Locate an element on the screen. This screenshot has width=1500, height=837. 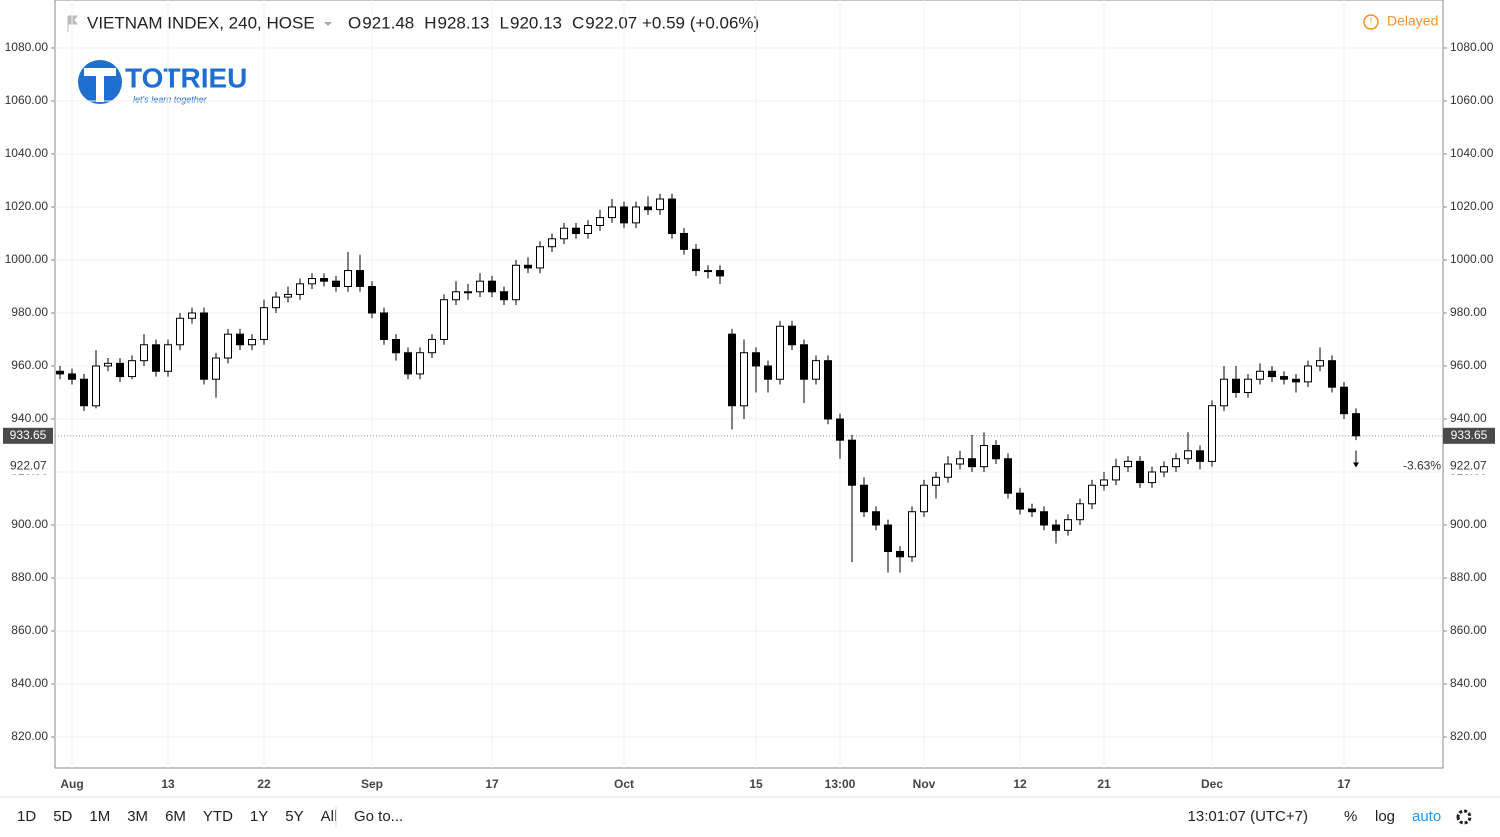
reference-label-right: 933.65 is located at coordinates (1469, 435).